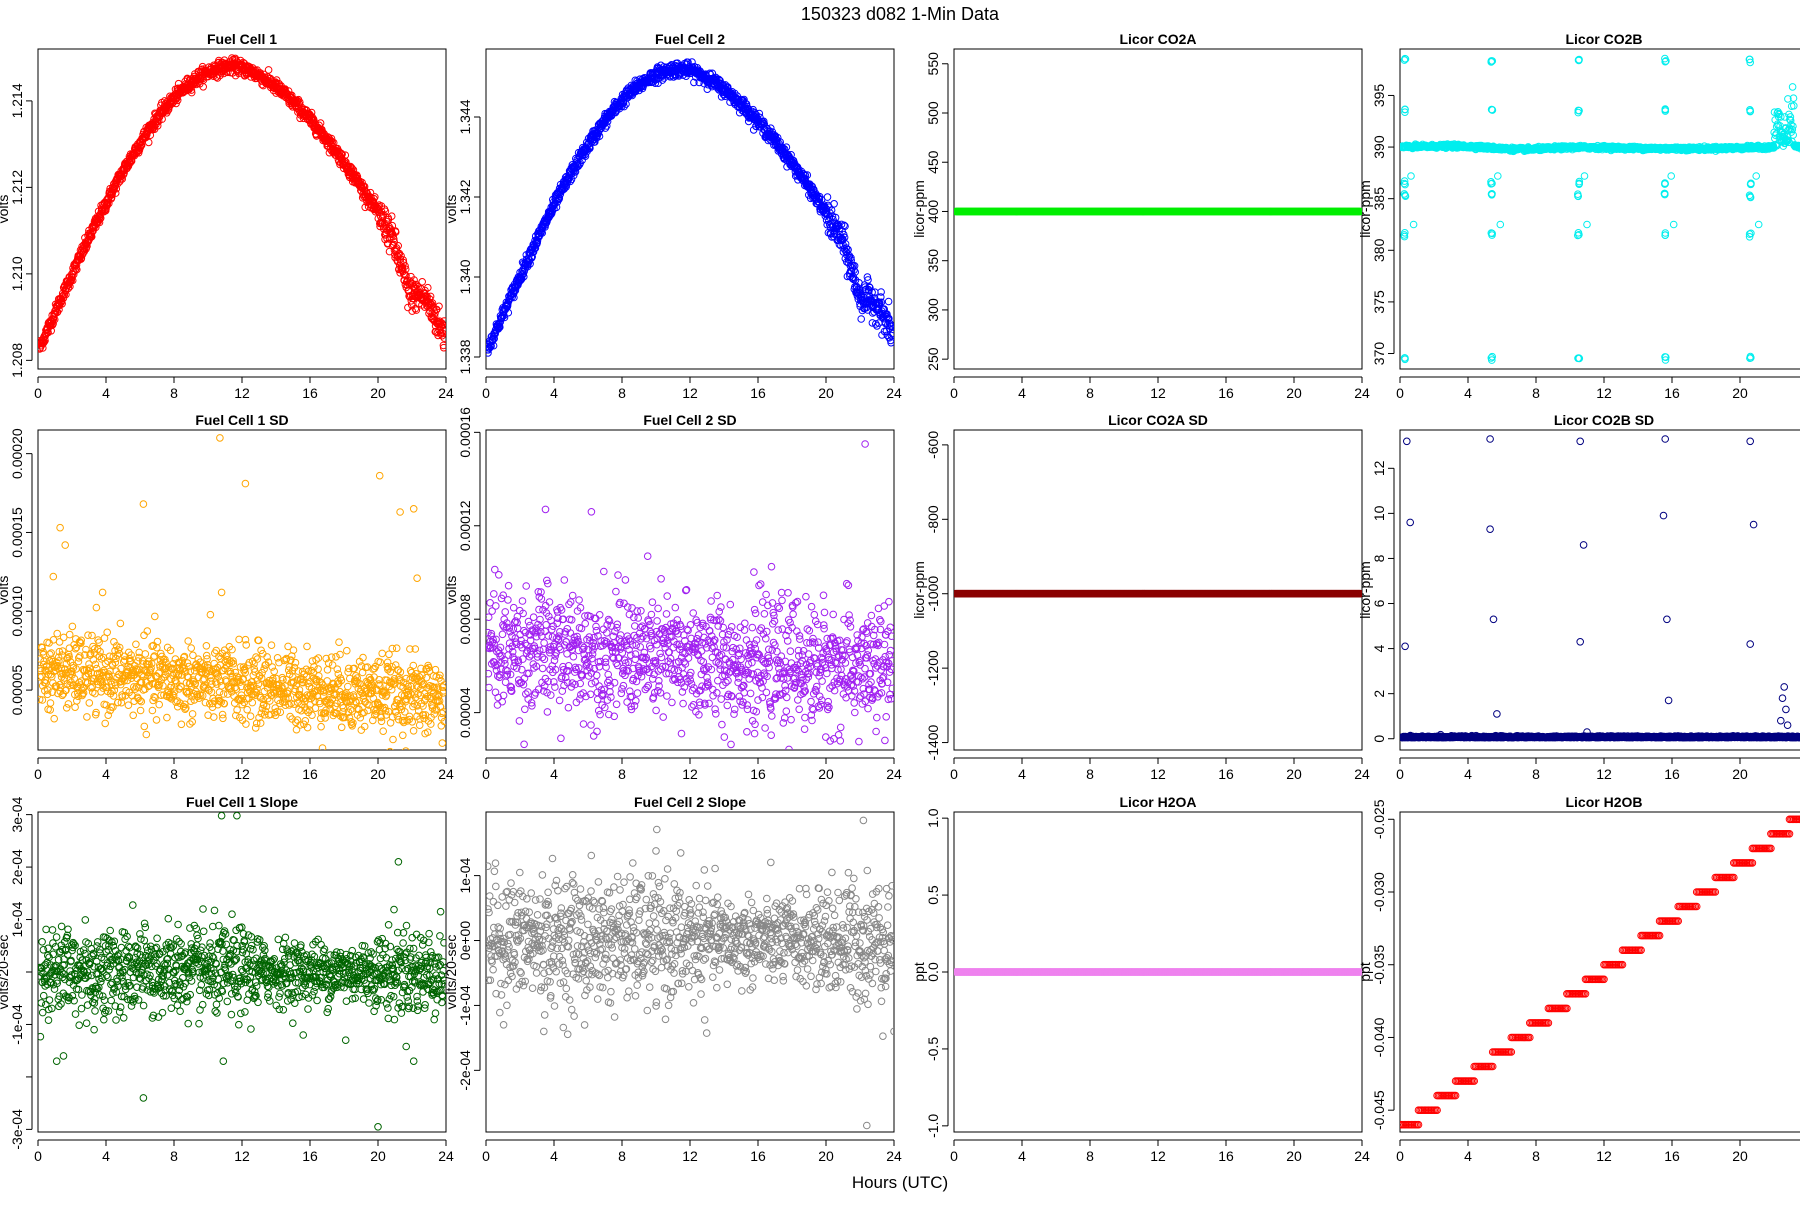 Image resolution: width=1800 pixels, height=1205 pixels. I want to click on panel-title: Fuel Cell 1, so click(242, 39).